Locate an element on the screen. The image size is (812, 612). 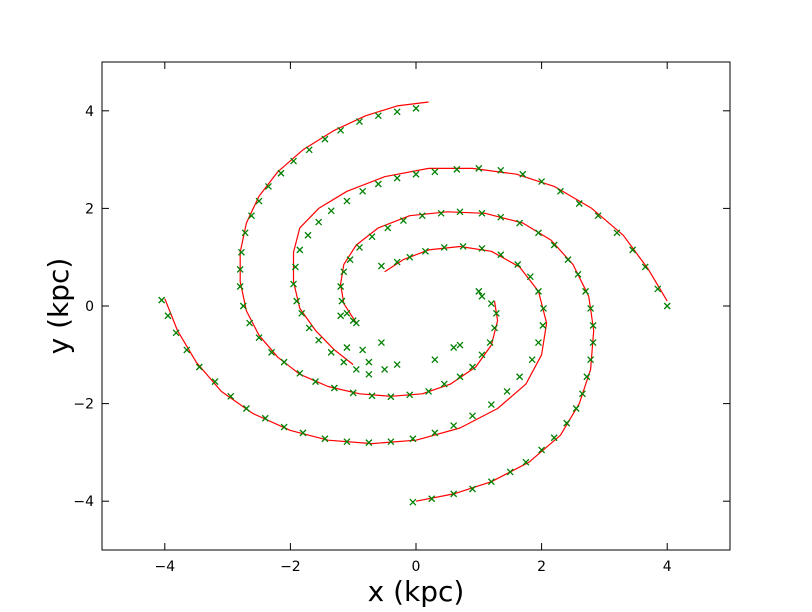
x-tick-label: −4 is located at coordinates (164, 567).